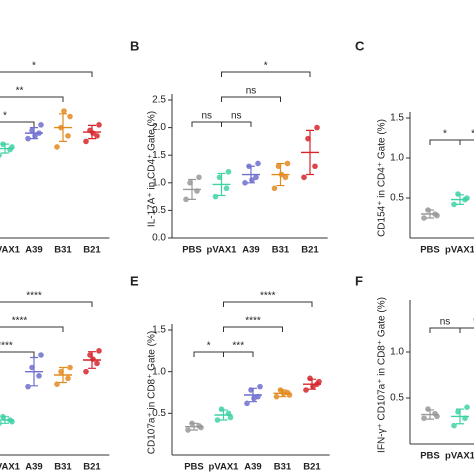 The image size is (474, 474). What do you see at coordinates (359, 280) in the screenshot?
I see `panel-letter: F` at bounding box center [359, 280].